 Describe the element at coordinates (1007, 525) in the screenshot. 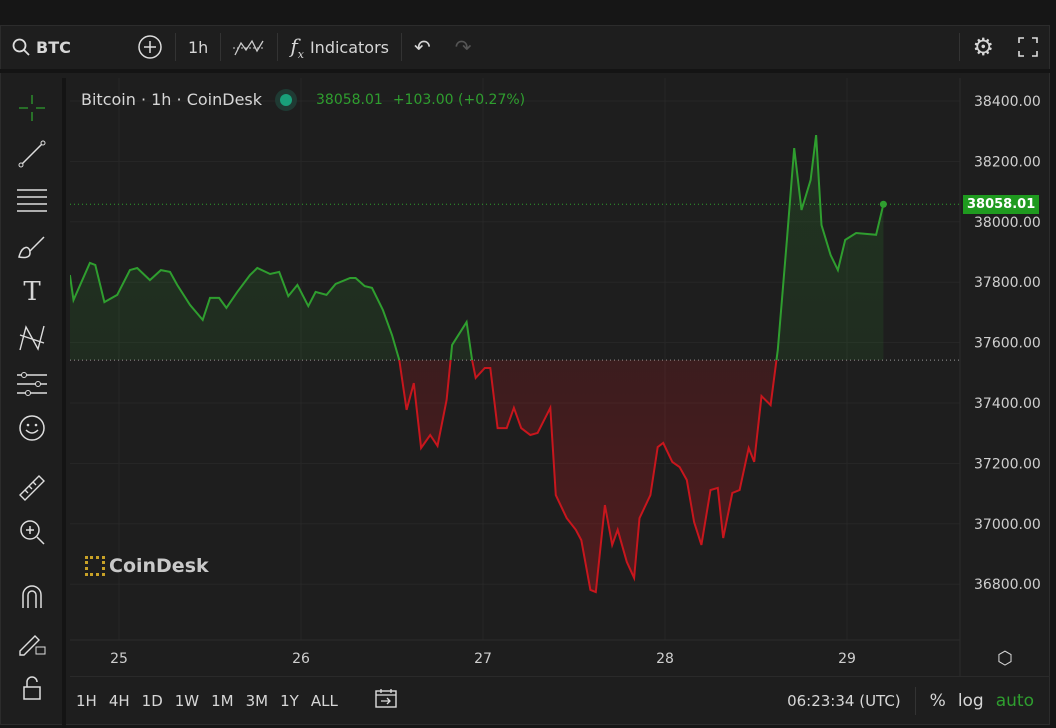

I see `y-tick-label: 37000.00` at that location.